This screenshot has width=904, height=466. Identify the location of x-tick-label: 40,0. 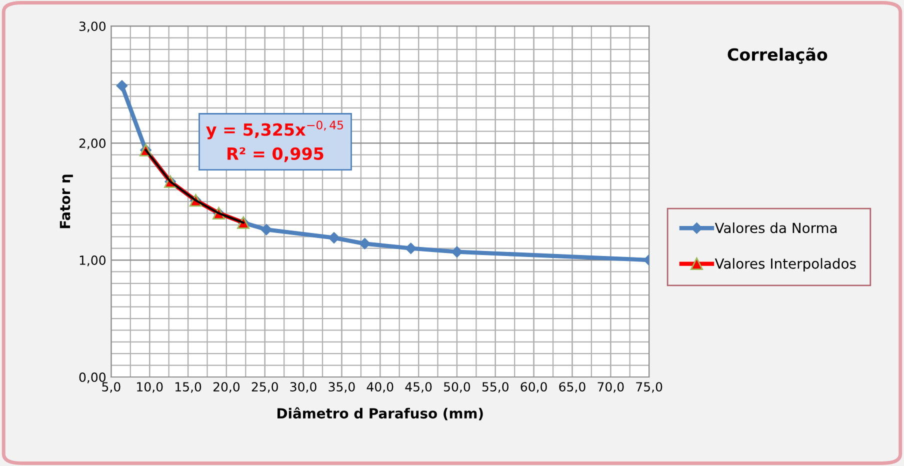
(380, 387).